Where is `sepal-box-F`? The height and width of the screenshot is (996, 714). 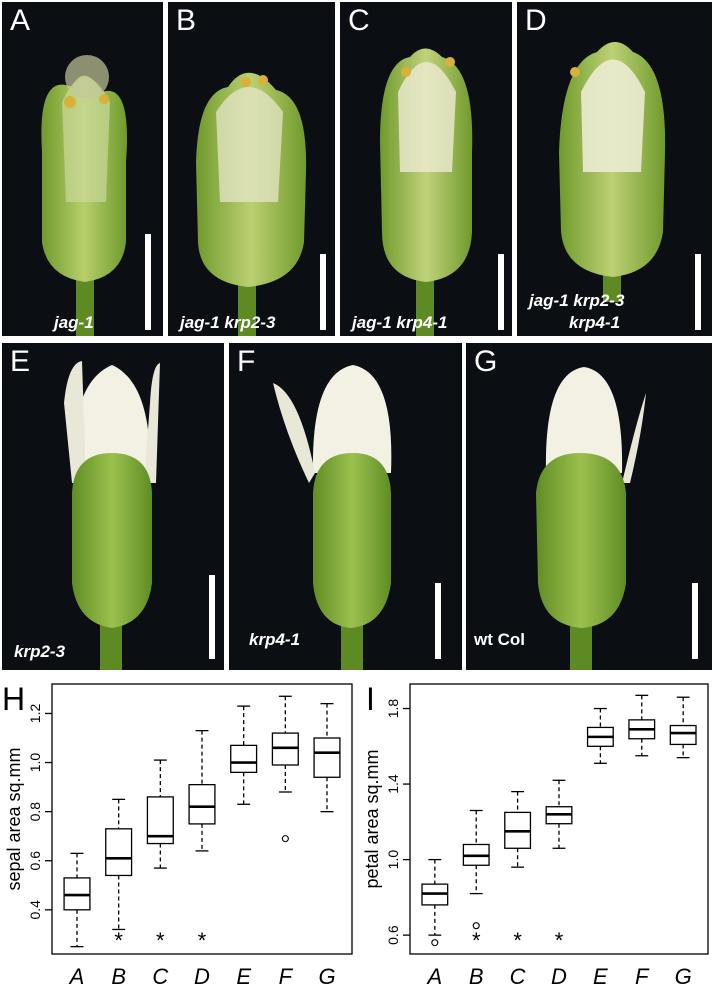 sepal-box-F is located at coordinates (285, 769).